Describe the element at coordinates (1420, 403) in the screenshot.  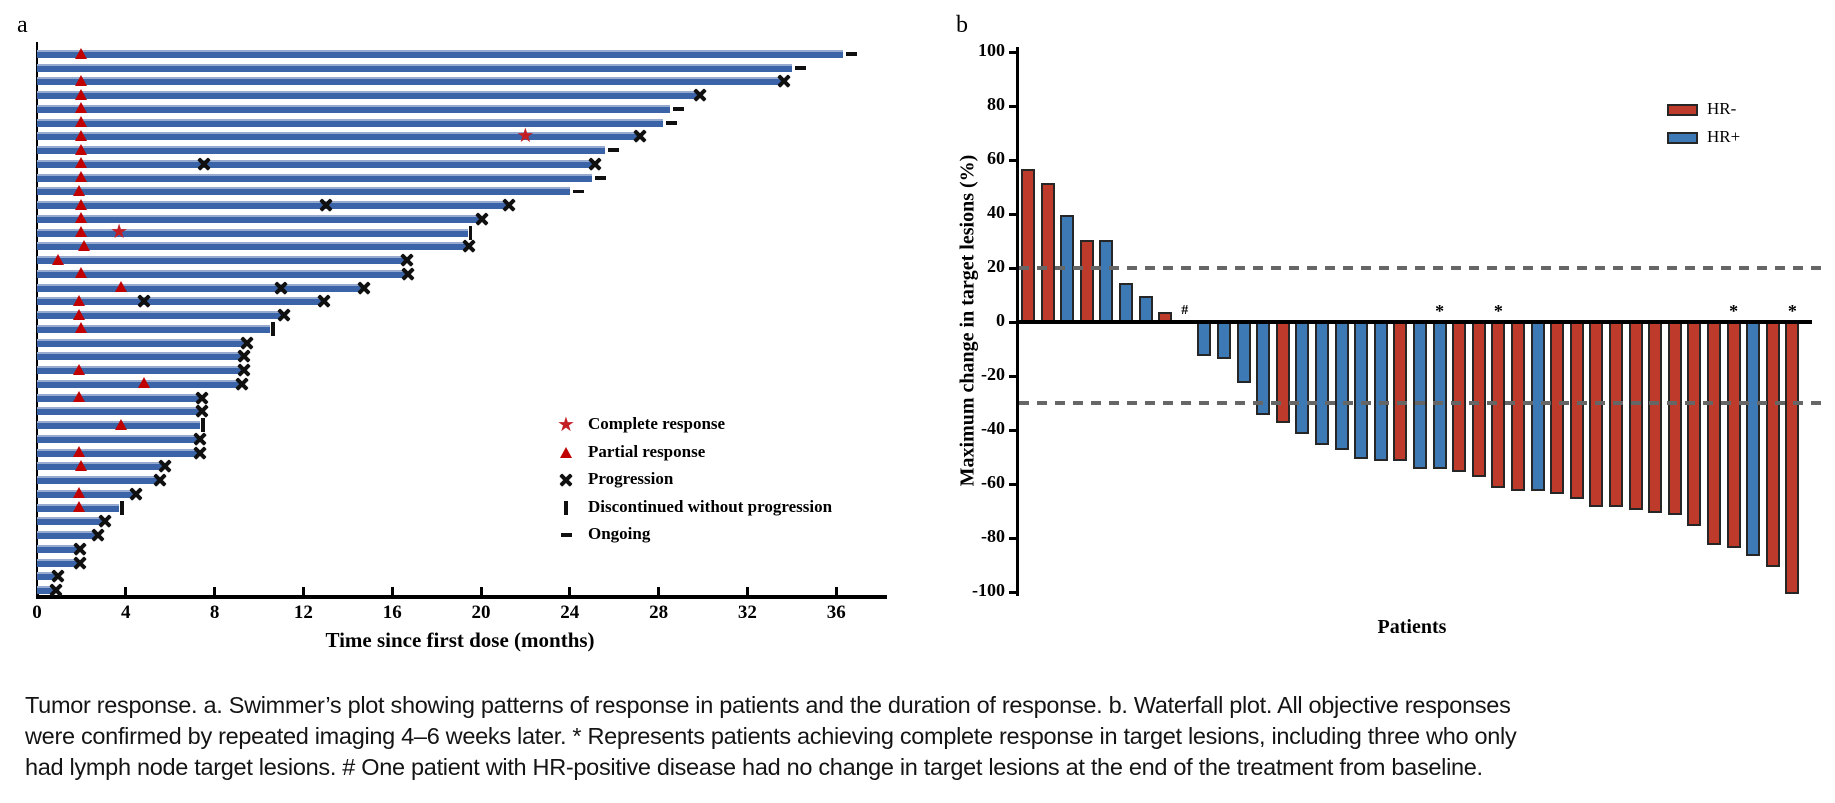
I see `waterfall-reference-line` at that location.